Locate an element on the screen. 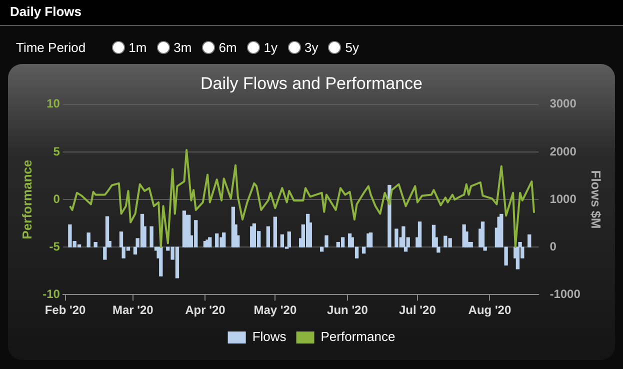  y2-tick-label: 3000 is located at coordinates (563, 103).